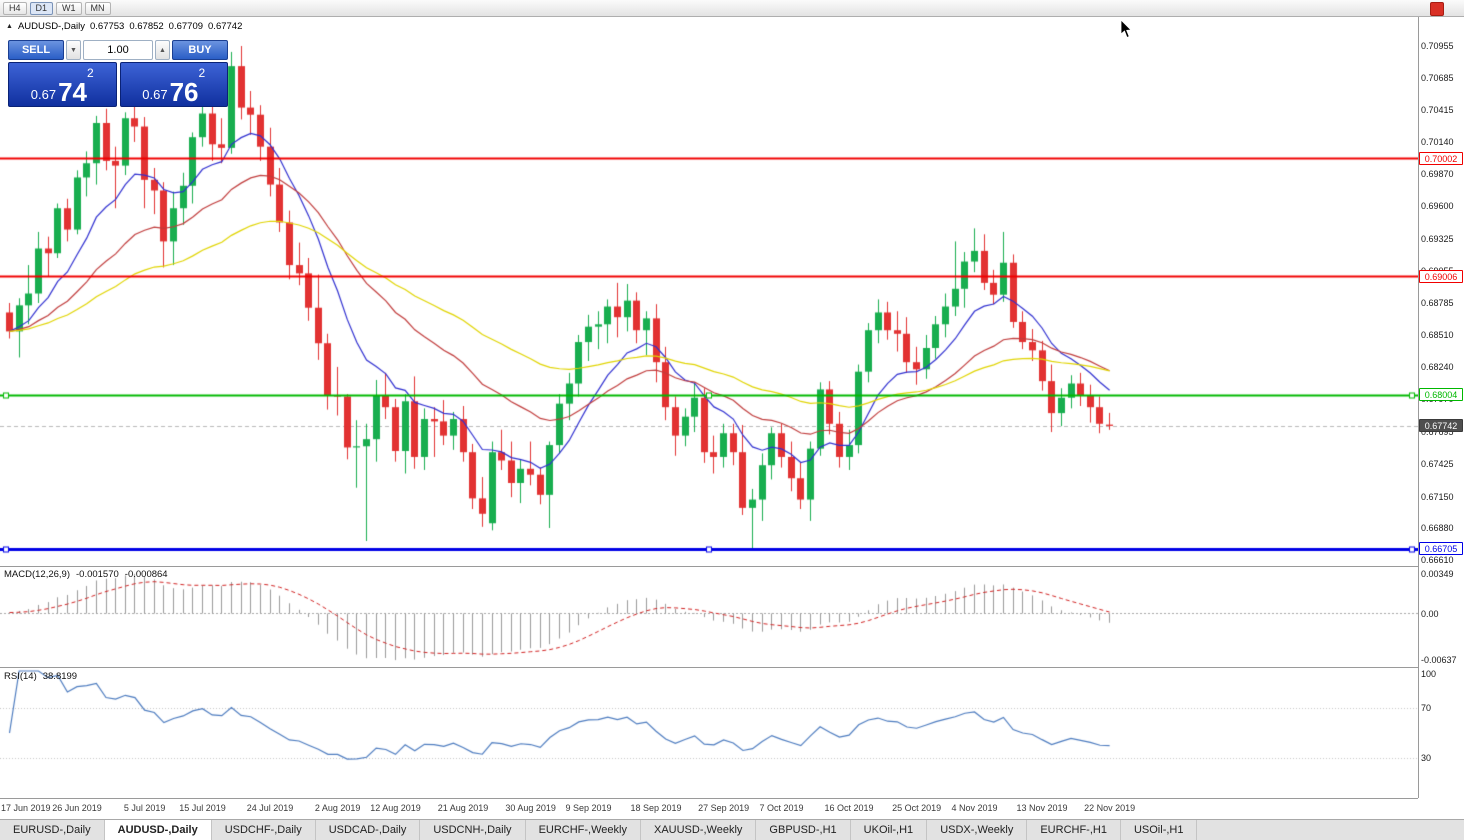 The image size is (1464, 840). What do you see at coordinates (144, 808) in the screenshot?
I see `date-tick-label: 5 Jul 2019` at bounding box center [144, 808].